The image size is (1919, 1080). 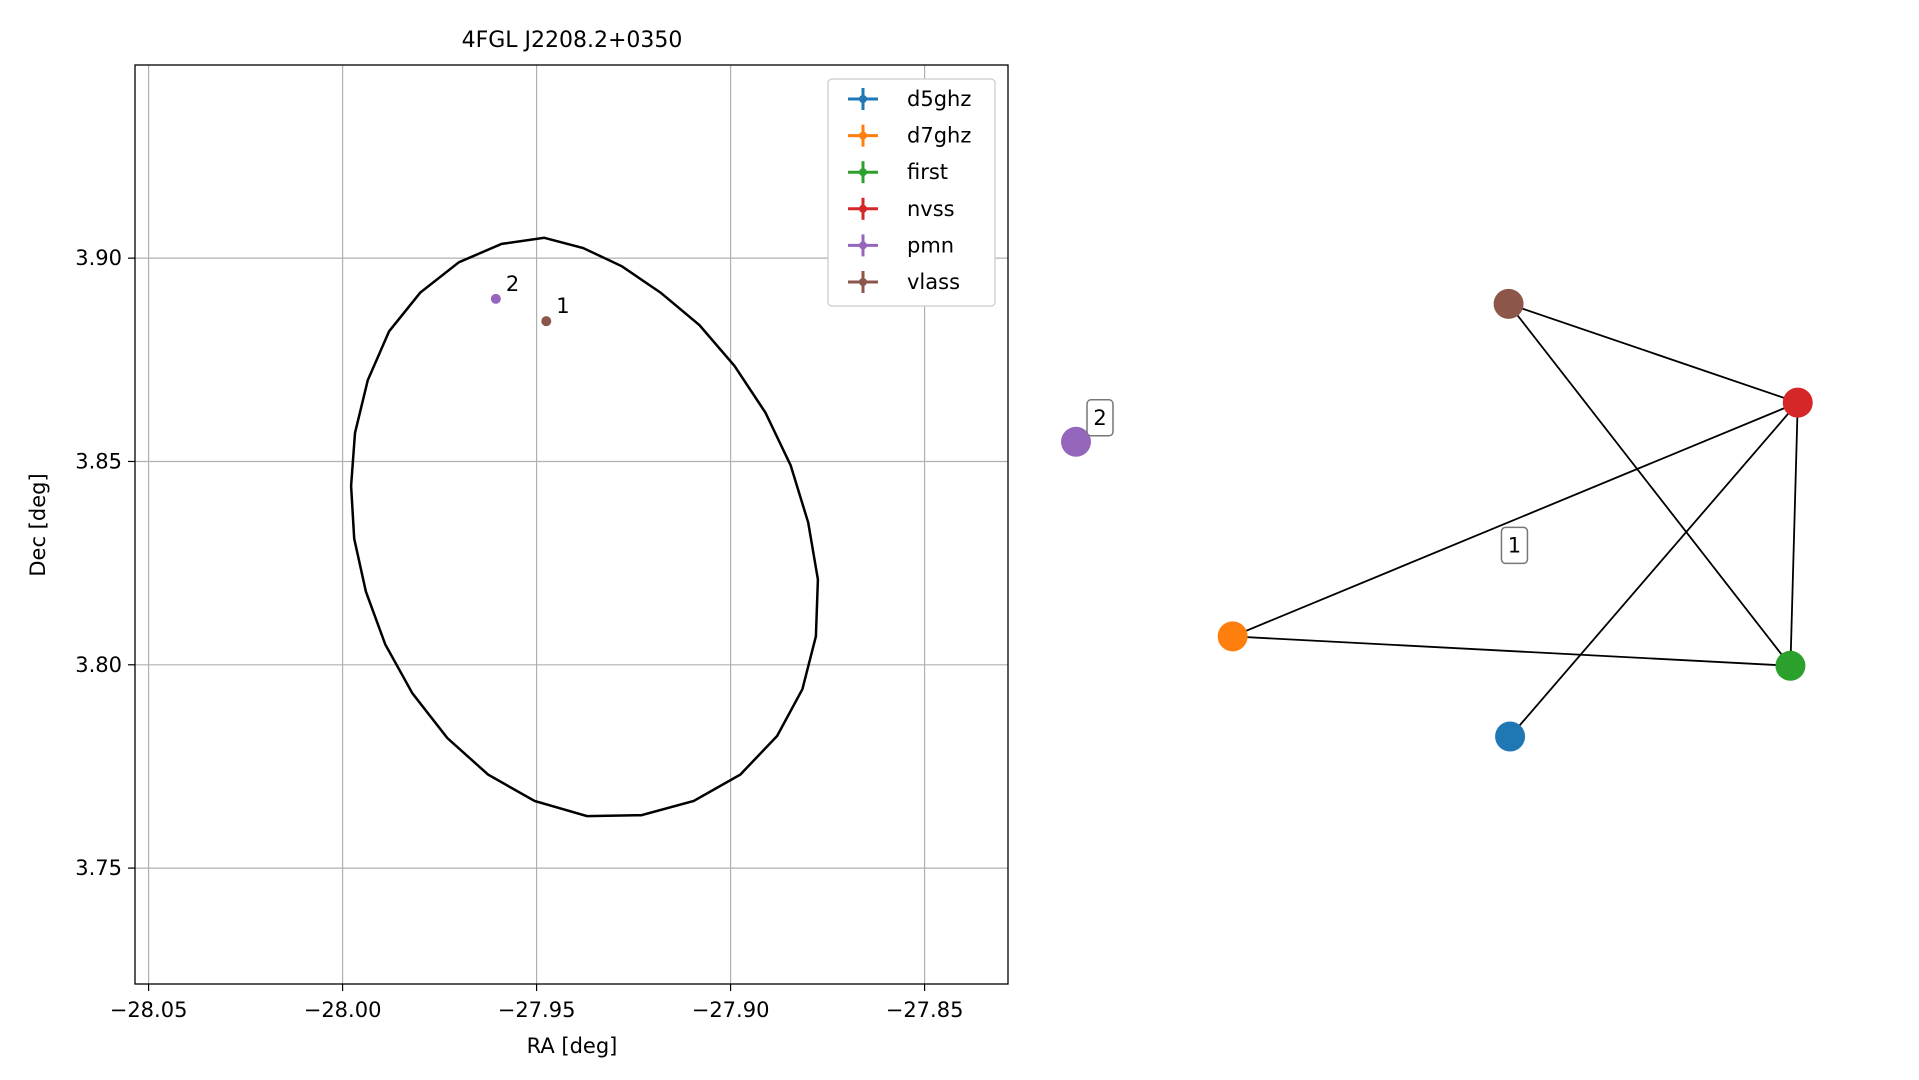 What do you see at coordinates (98, 868) in the screenshot?
I see `y-tick-label: 3.75` at bounding box center [98, 868].